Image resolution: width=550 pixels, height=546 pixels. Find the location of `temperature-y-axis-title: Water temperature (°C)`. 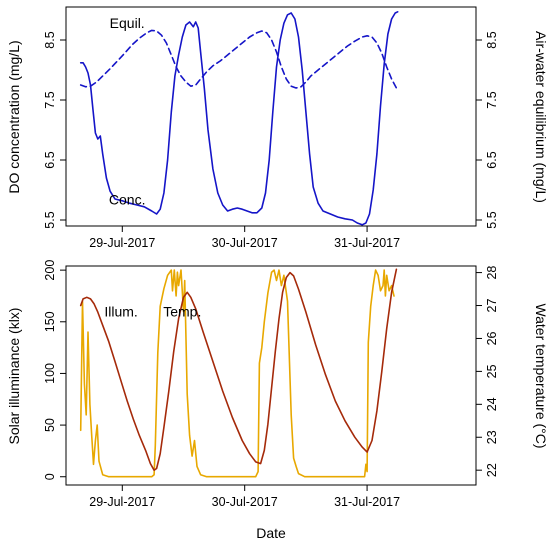

temperature-y-axis-title: Water temperature (°C) is located at coordinates (541, 375).